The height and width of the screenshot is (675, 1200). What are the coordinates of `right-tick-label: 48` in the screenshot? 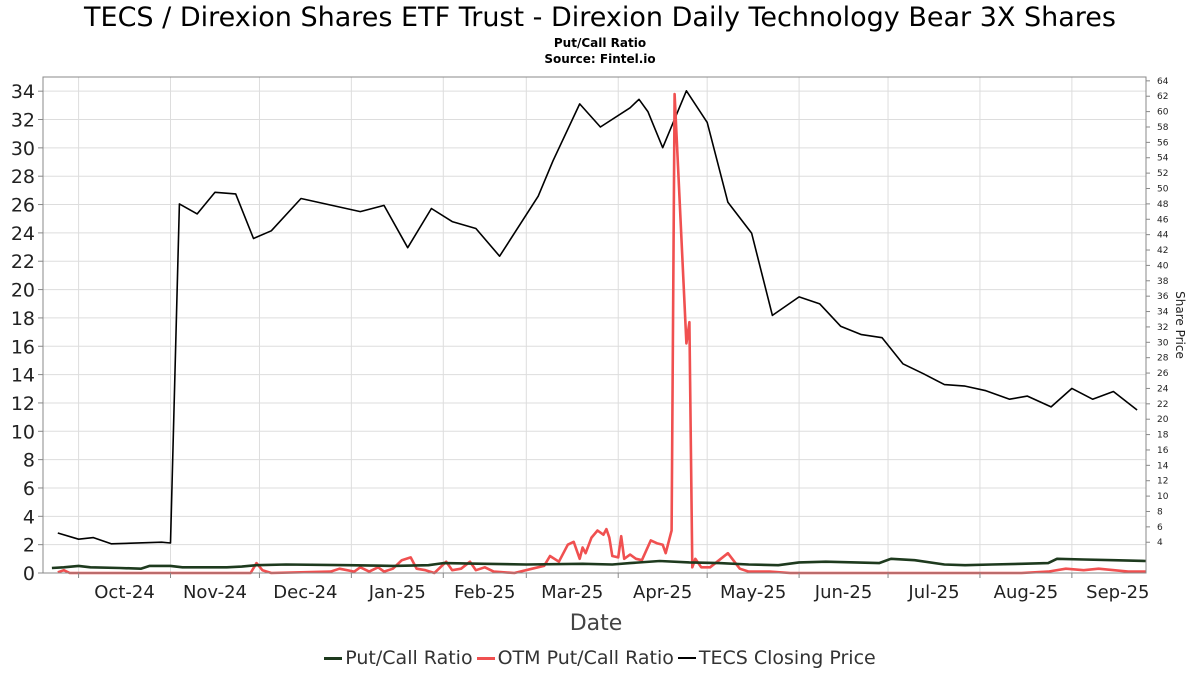 It's located at (1163, 205).